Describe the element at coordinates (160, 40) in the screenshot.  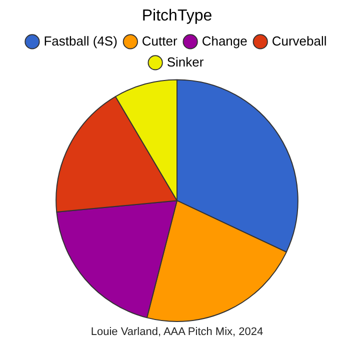
I see `legend-label: Cutter` at that location.